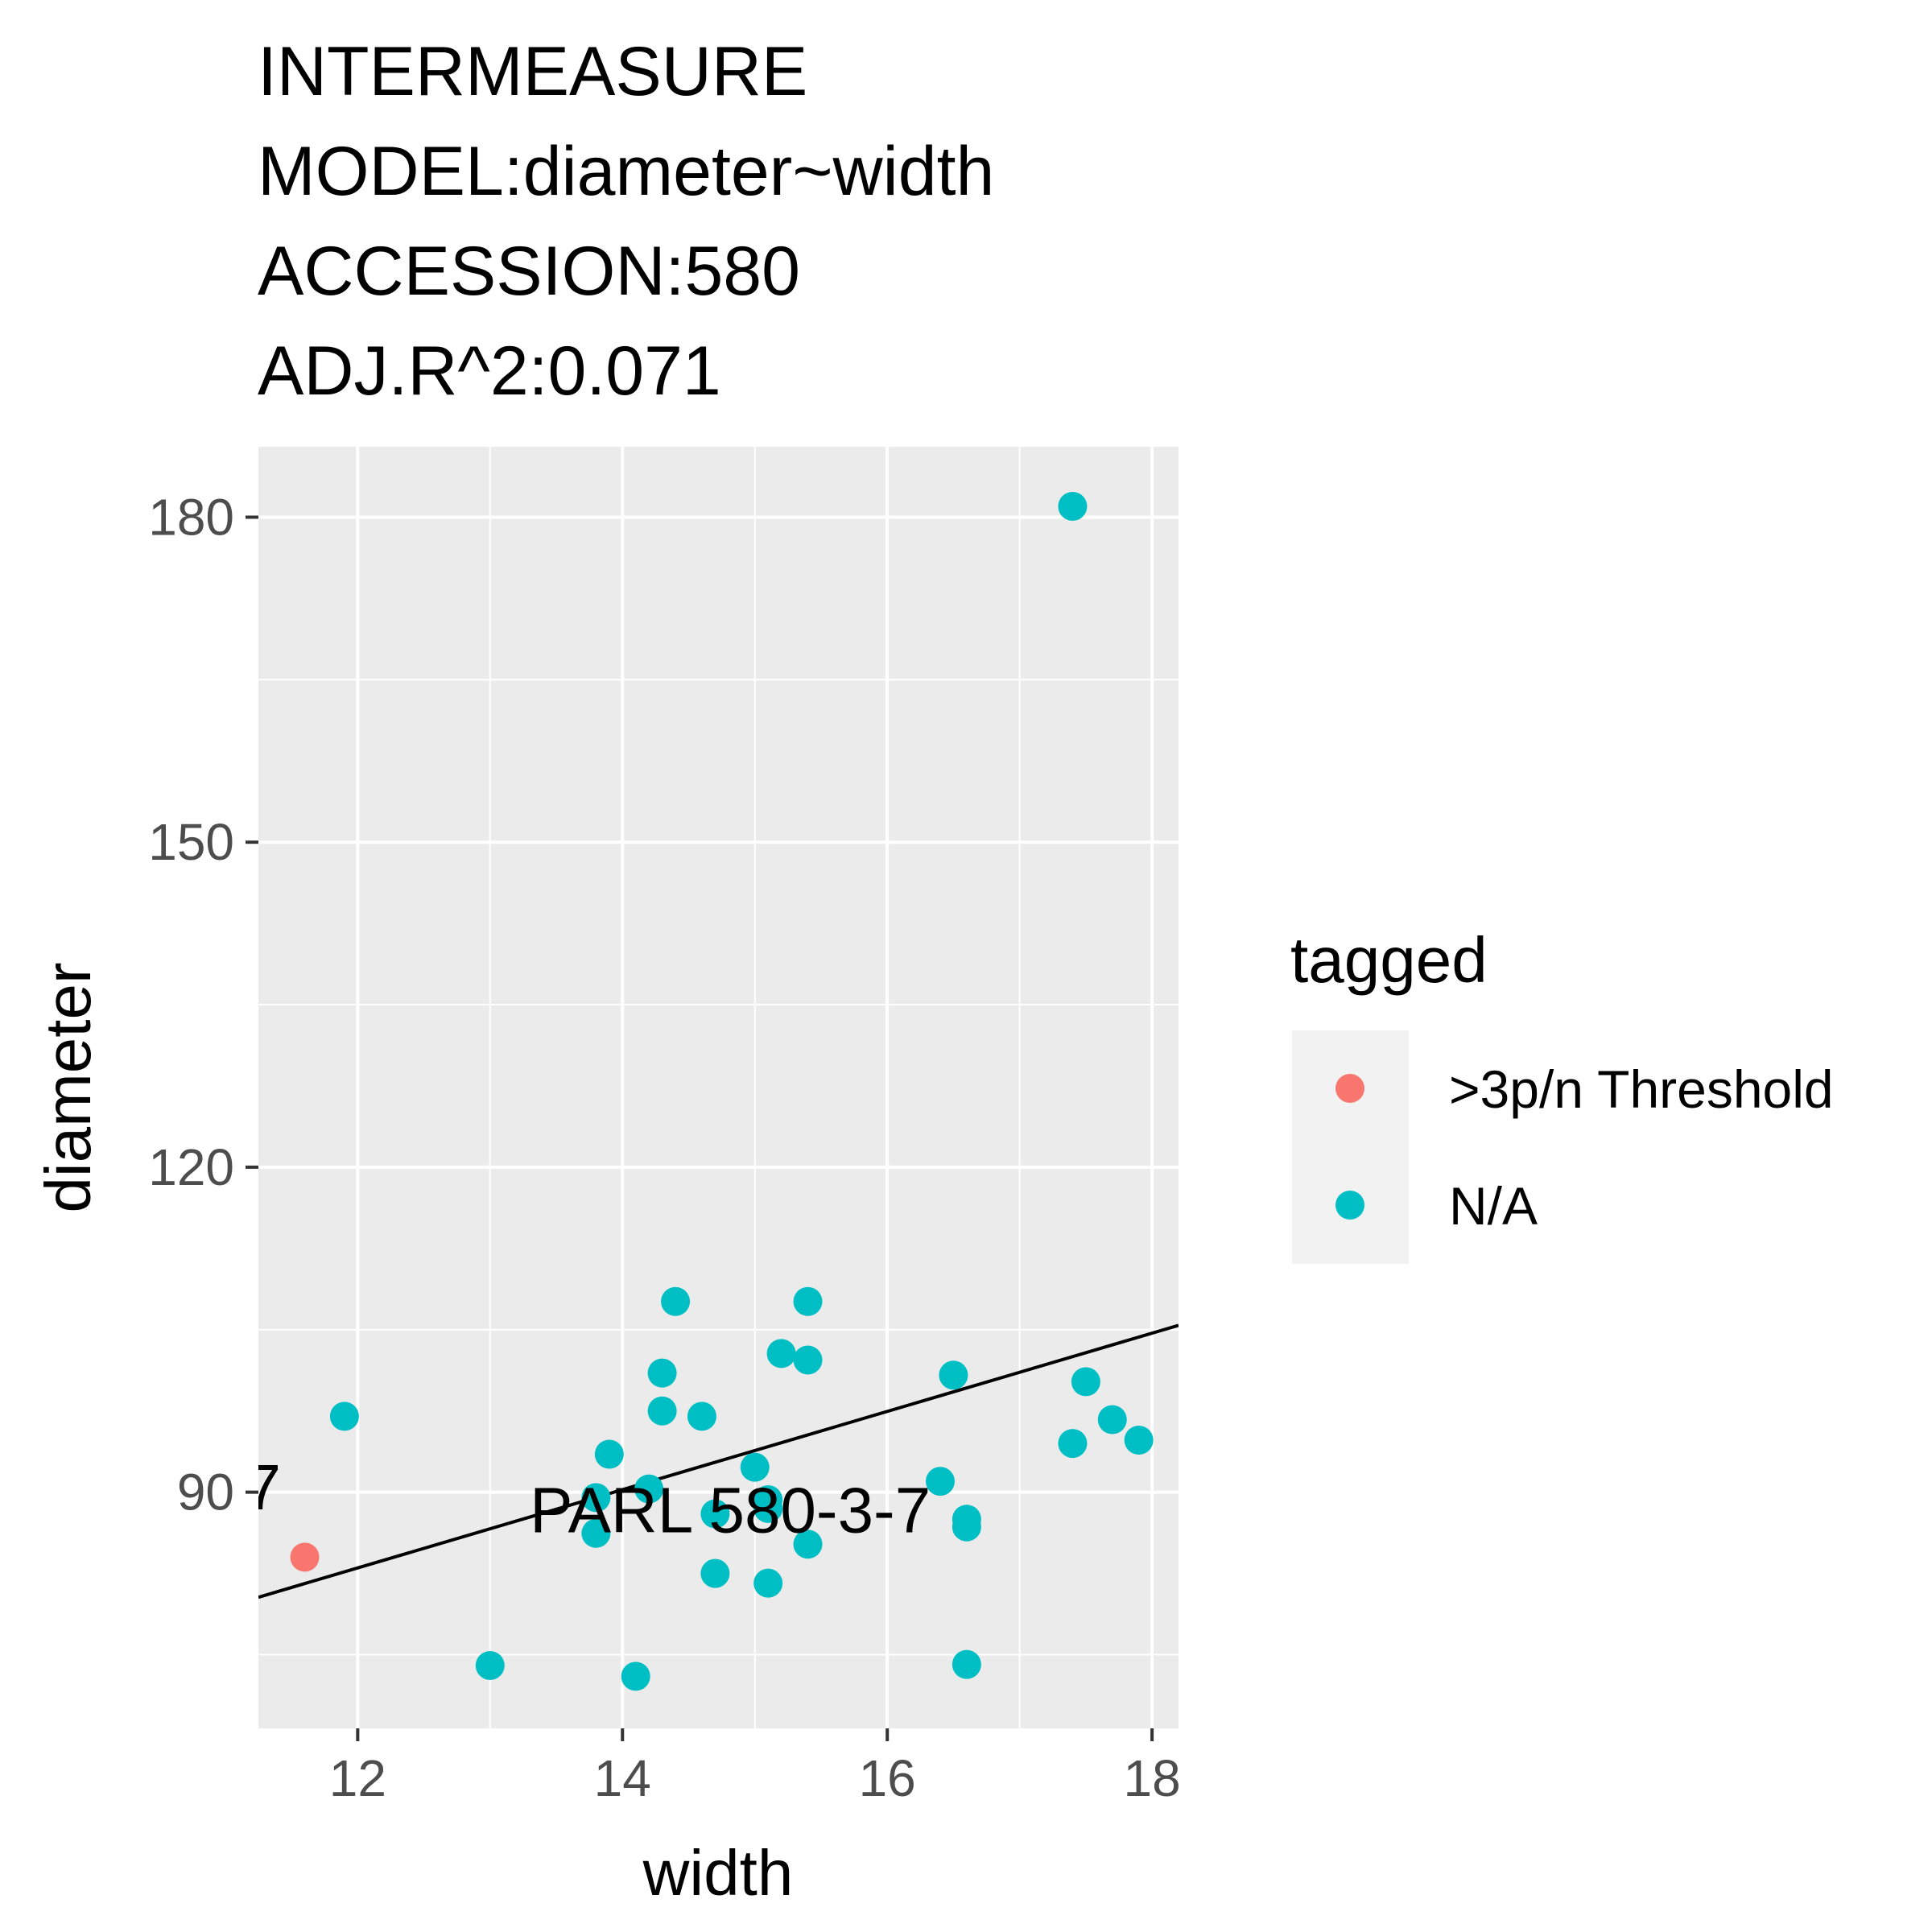 The height and width of the screenshot is (1932, 1932). Describe the element at coordinates (532, 71) in the screenshot. I see `title-line-1: INTERMEASURE` at that location.